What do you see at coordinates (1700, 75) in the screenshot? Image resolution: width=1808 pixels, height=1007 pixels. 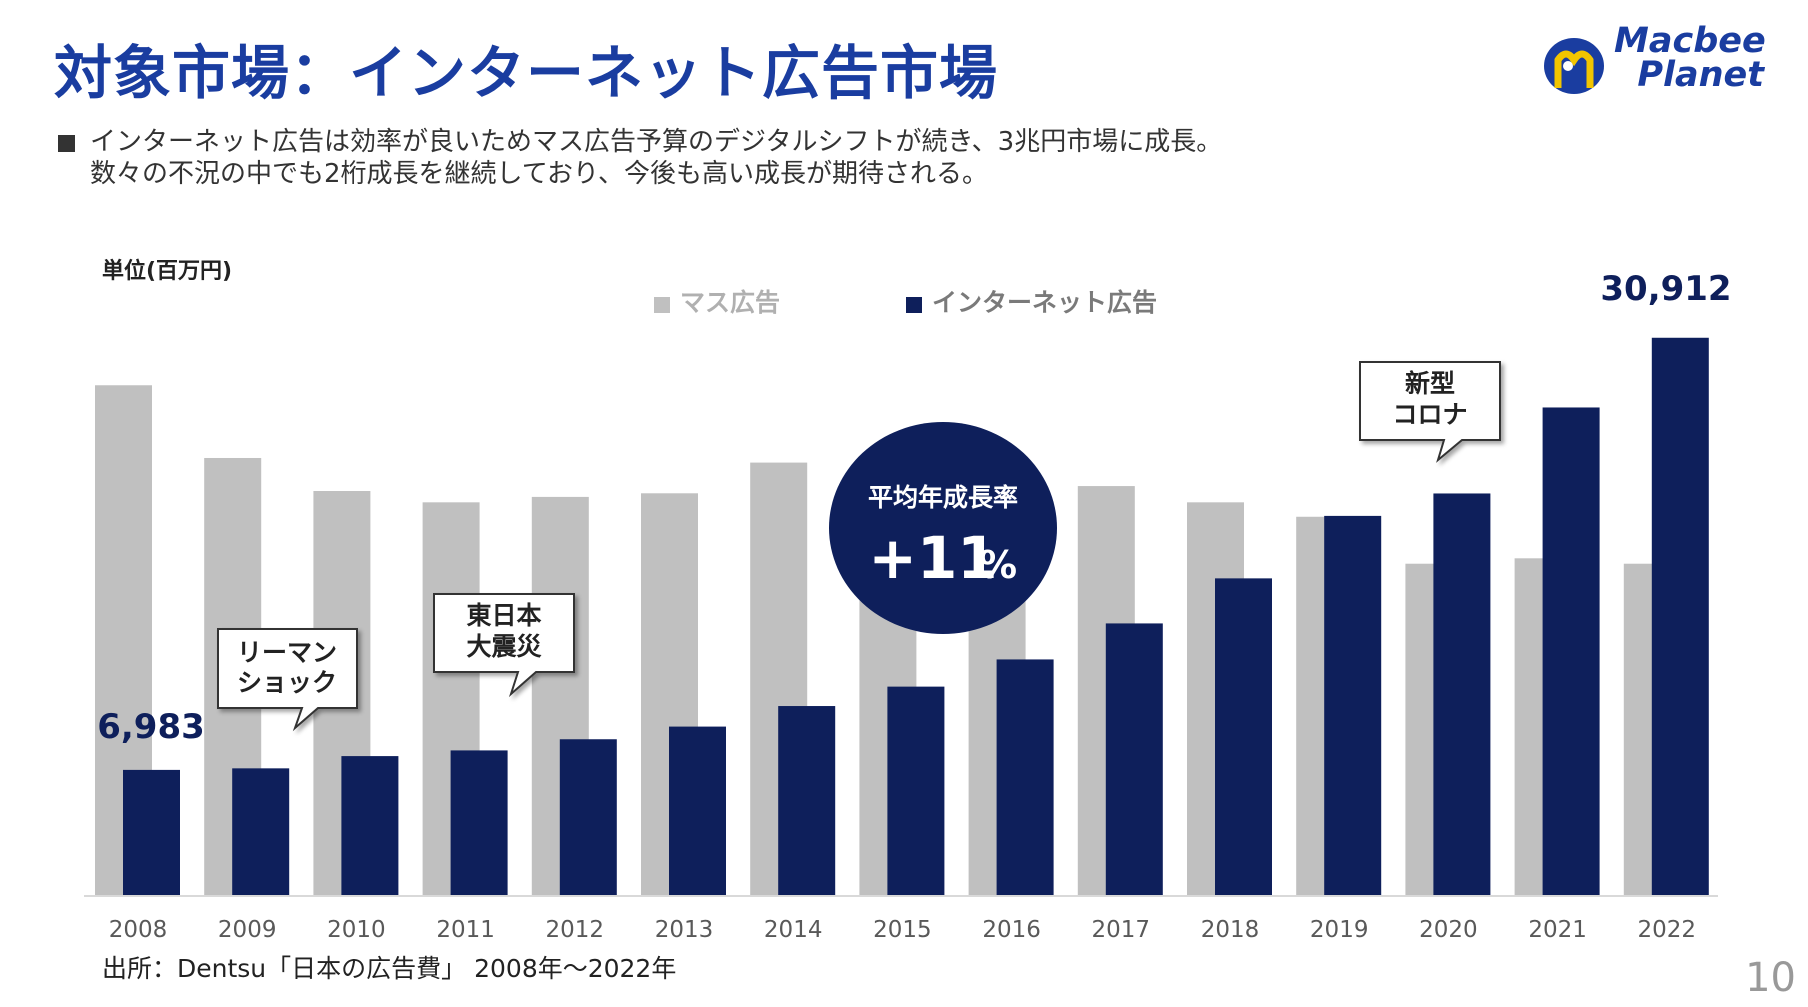 I see `logo-line-2: Planet` at bounding box center [1700, 75].